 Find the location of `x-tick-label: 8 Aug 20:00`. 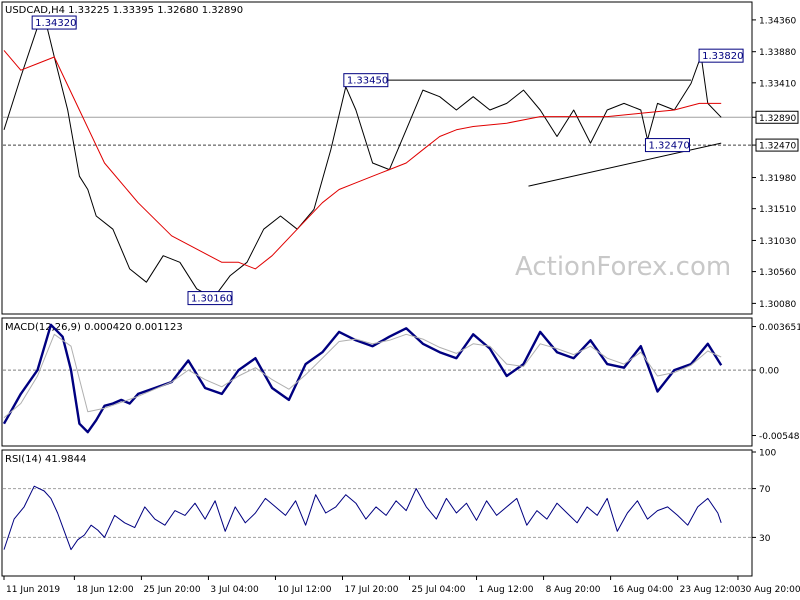

x-tick-label: 8 Aug 20:00 is located at coordinates (573, 590).